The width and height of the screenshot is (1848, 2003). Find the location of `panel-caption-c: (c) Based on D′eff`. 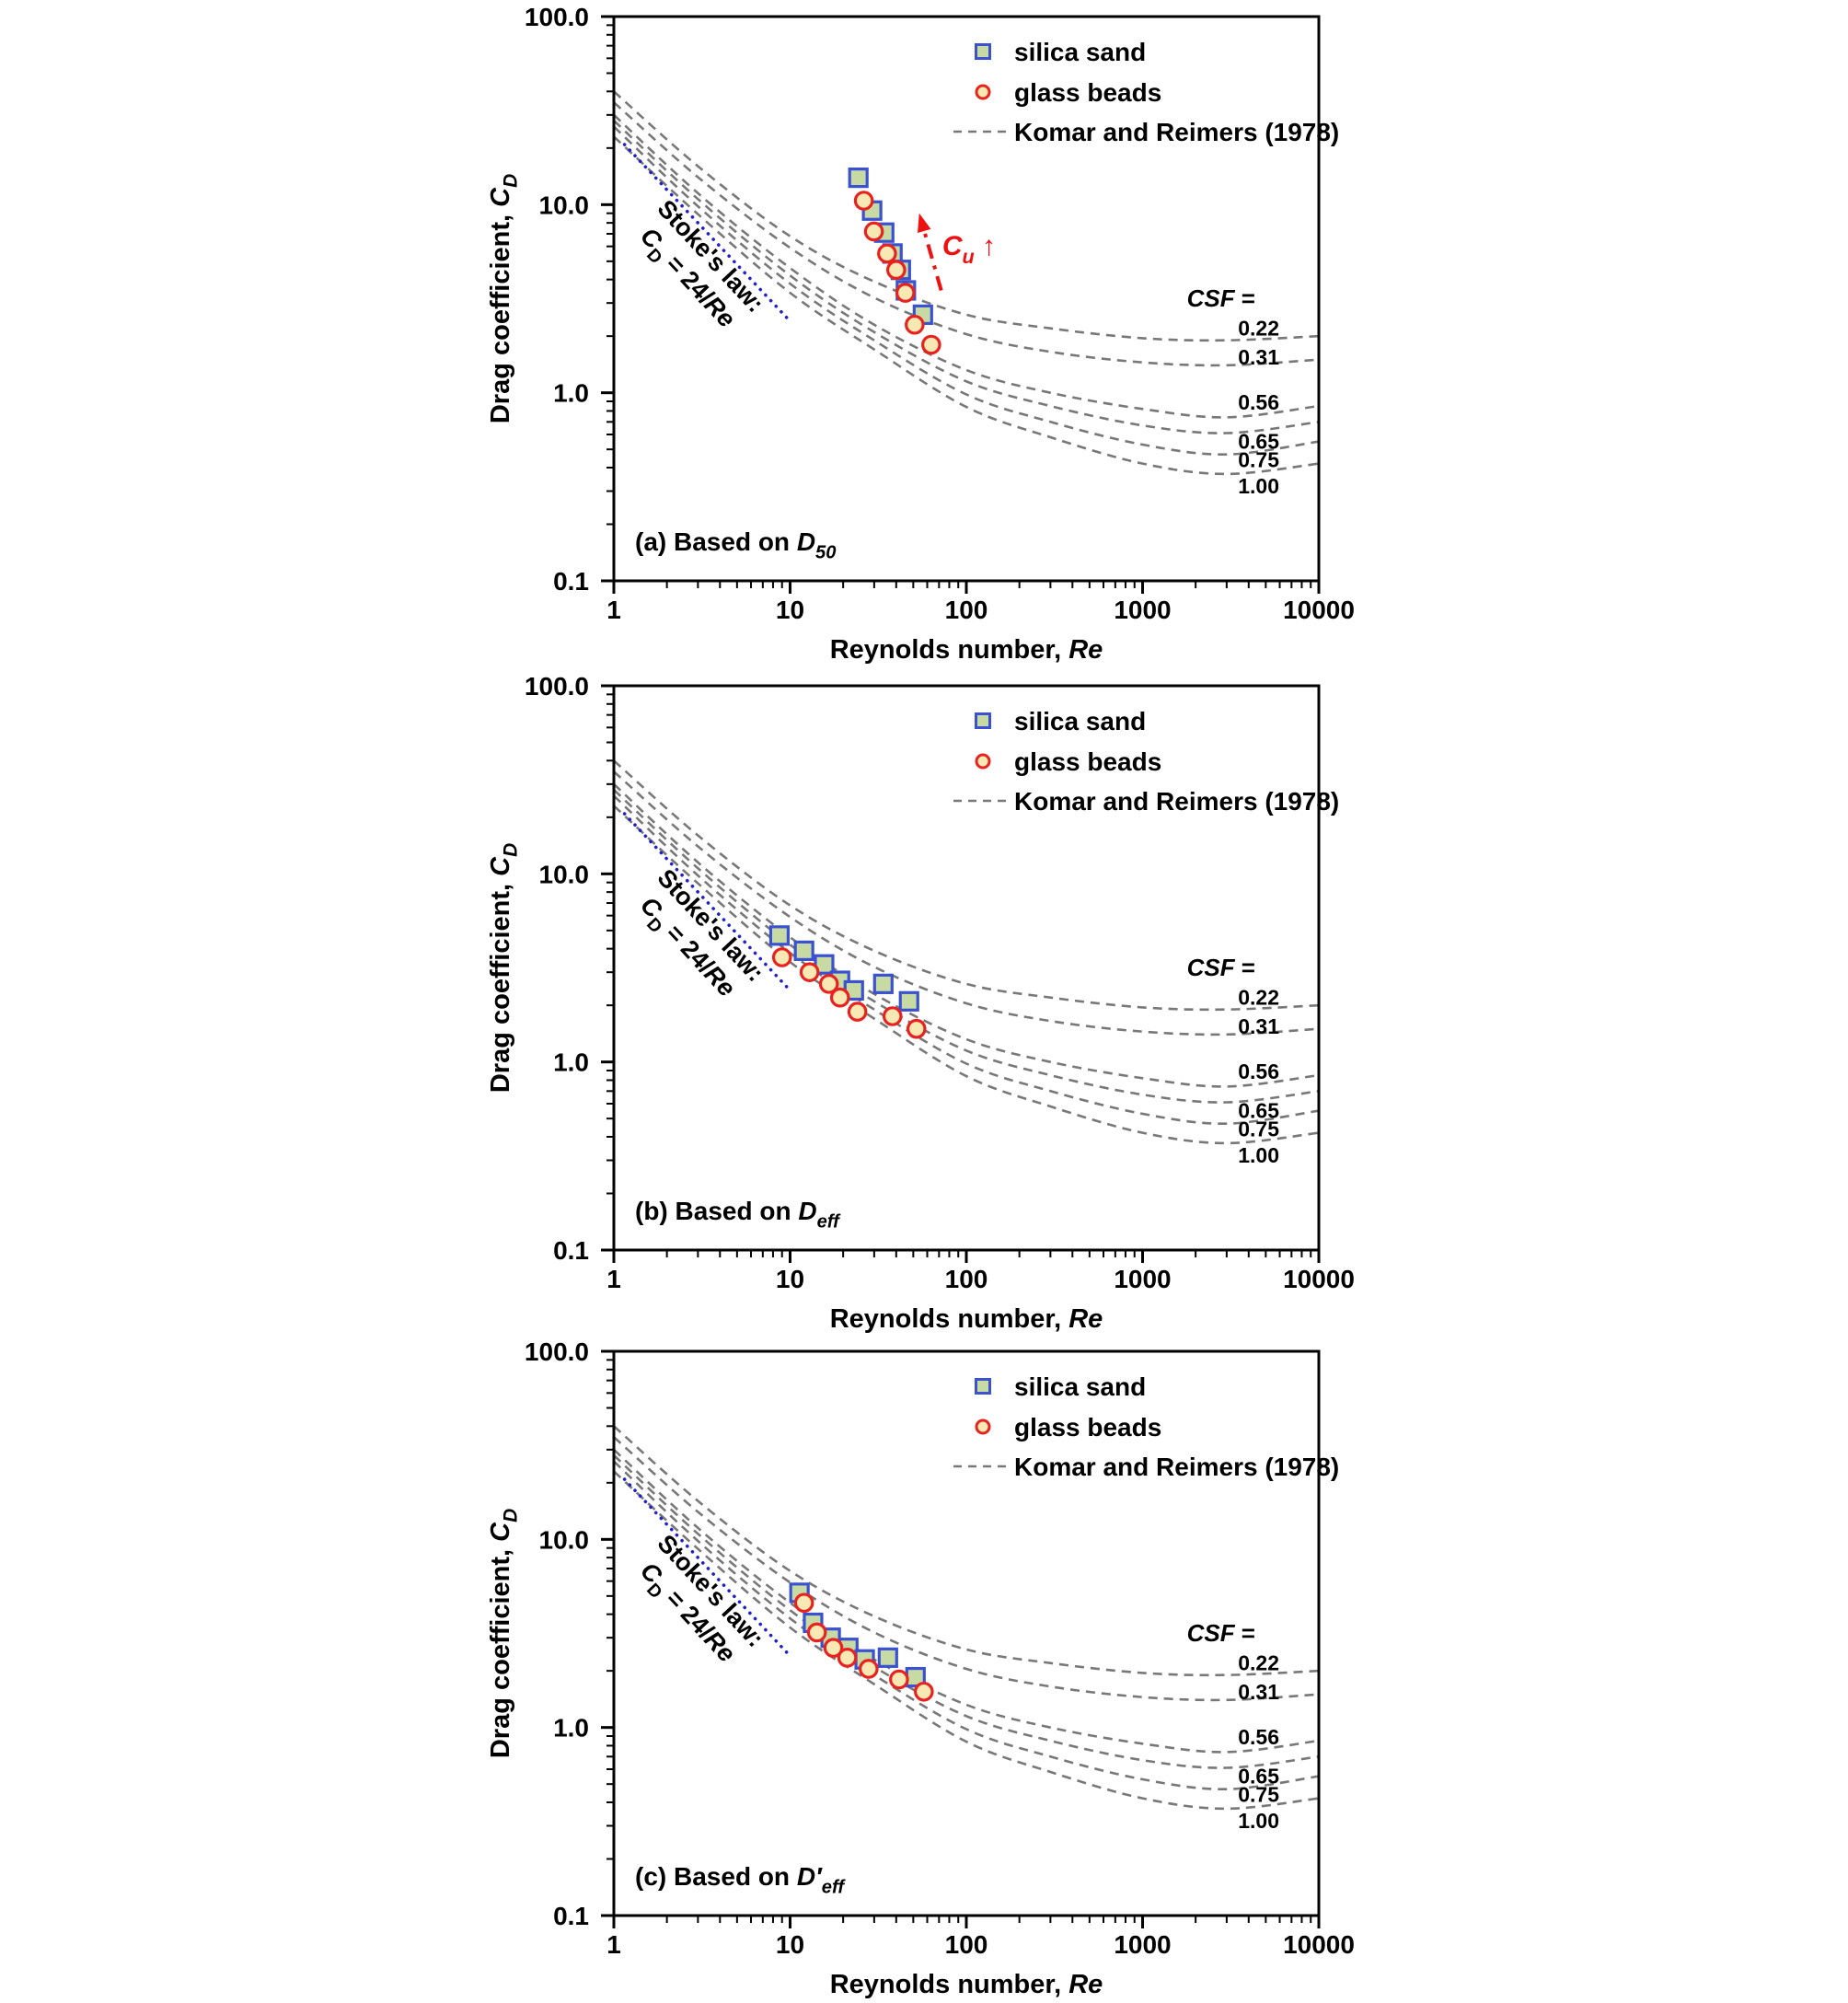

panel-caption-c: (c) Based on D′eff is located at coordinates (740, 1879).